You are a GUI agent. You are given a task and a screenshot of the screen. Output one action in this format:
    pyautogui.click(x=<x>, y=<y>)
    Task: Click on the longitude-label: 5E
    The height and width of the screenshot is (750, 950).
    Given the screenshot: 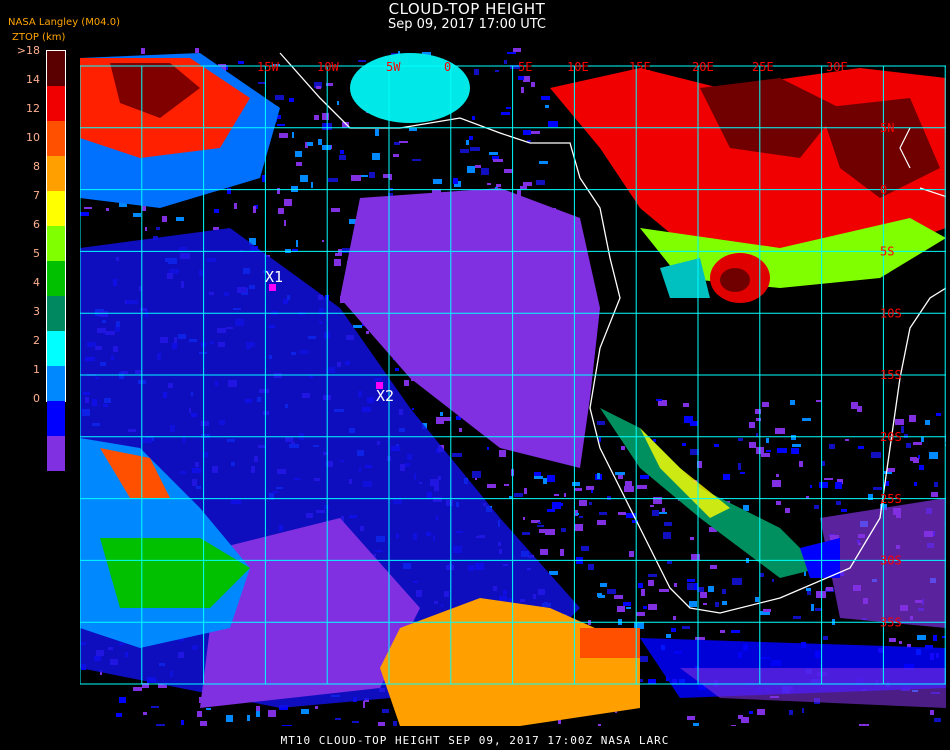 What is the action you would take?
    pyautogui.click(x=525, y=67)
    